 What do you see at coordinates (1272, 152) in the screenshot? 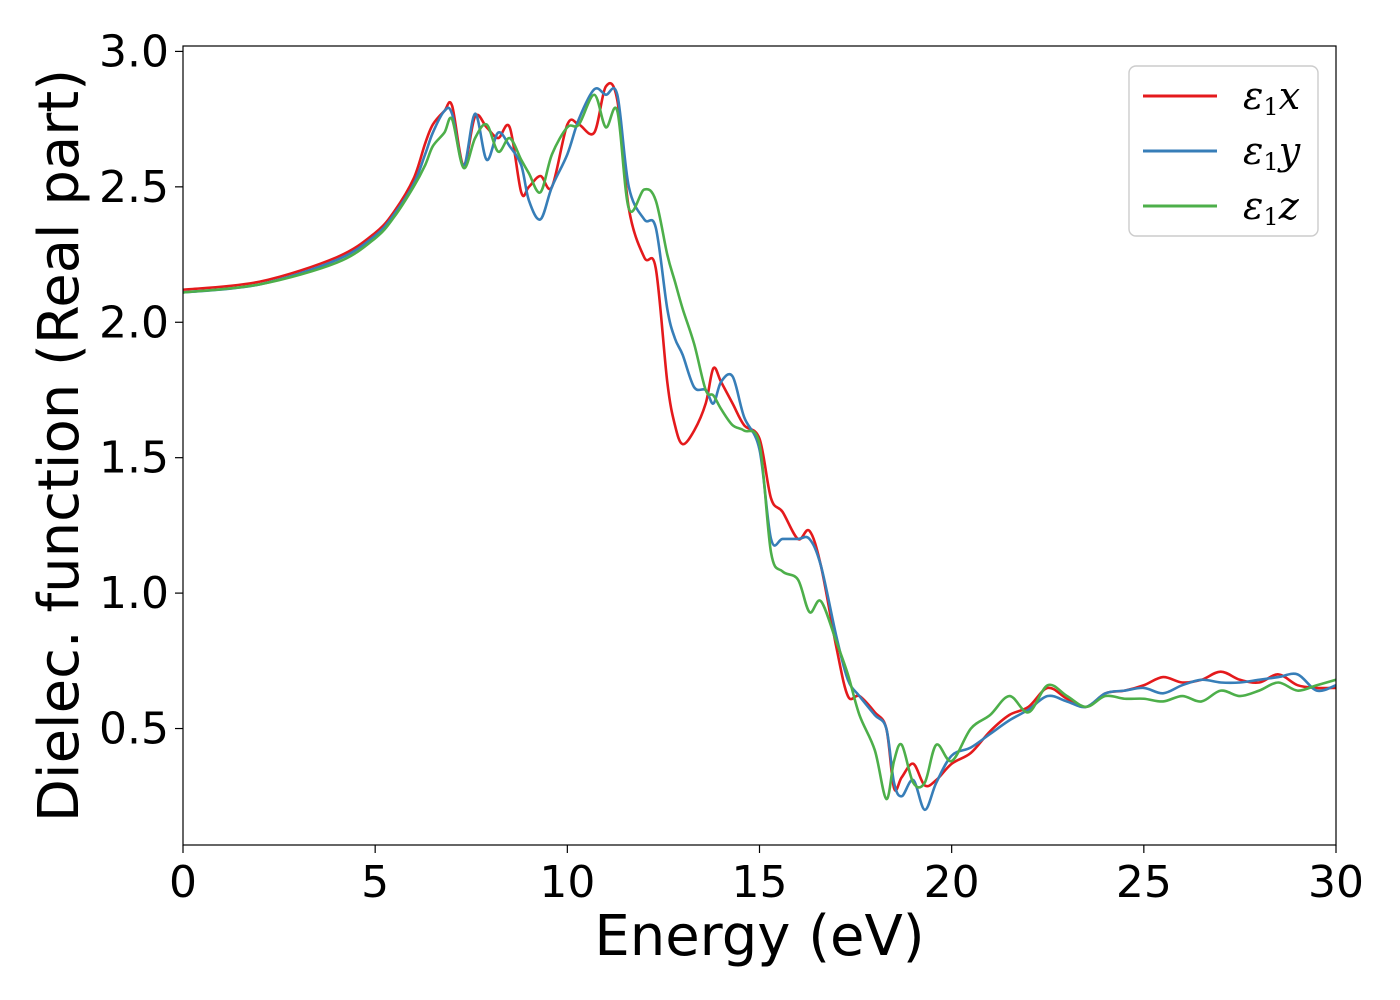
I see `legend-label: ε1y` at bounding box center [1272, 152].